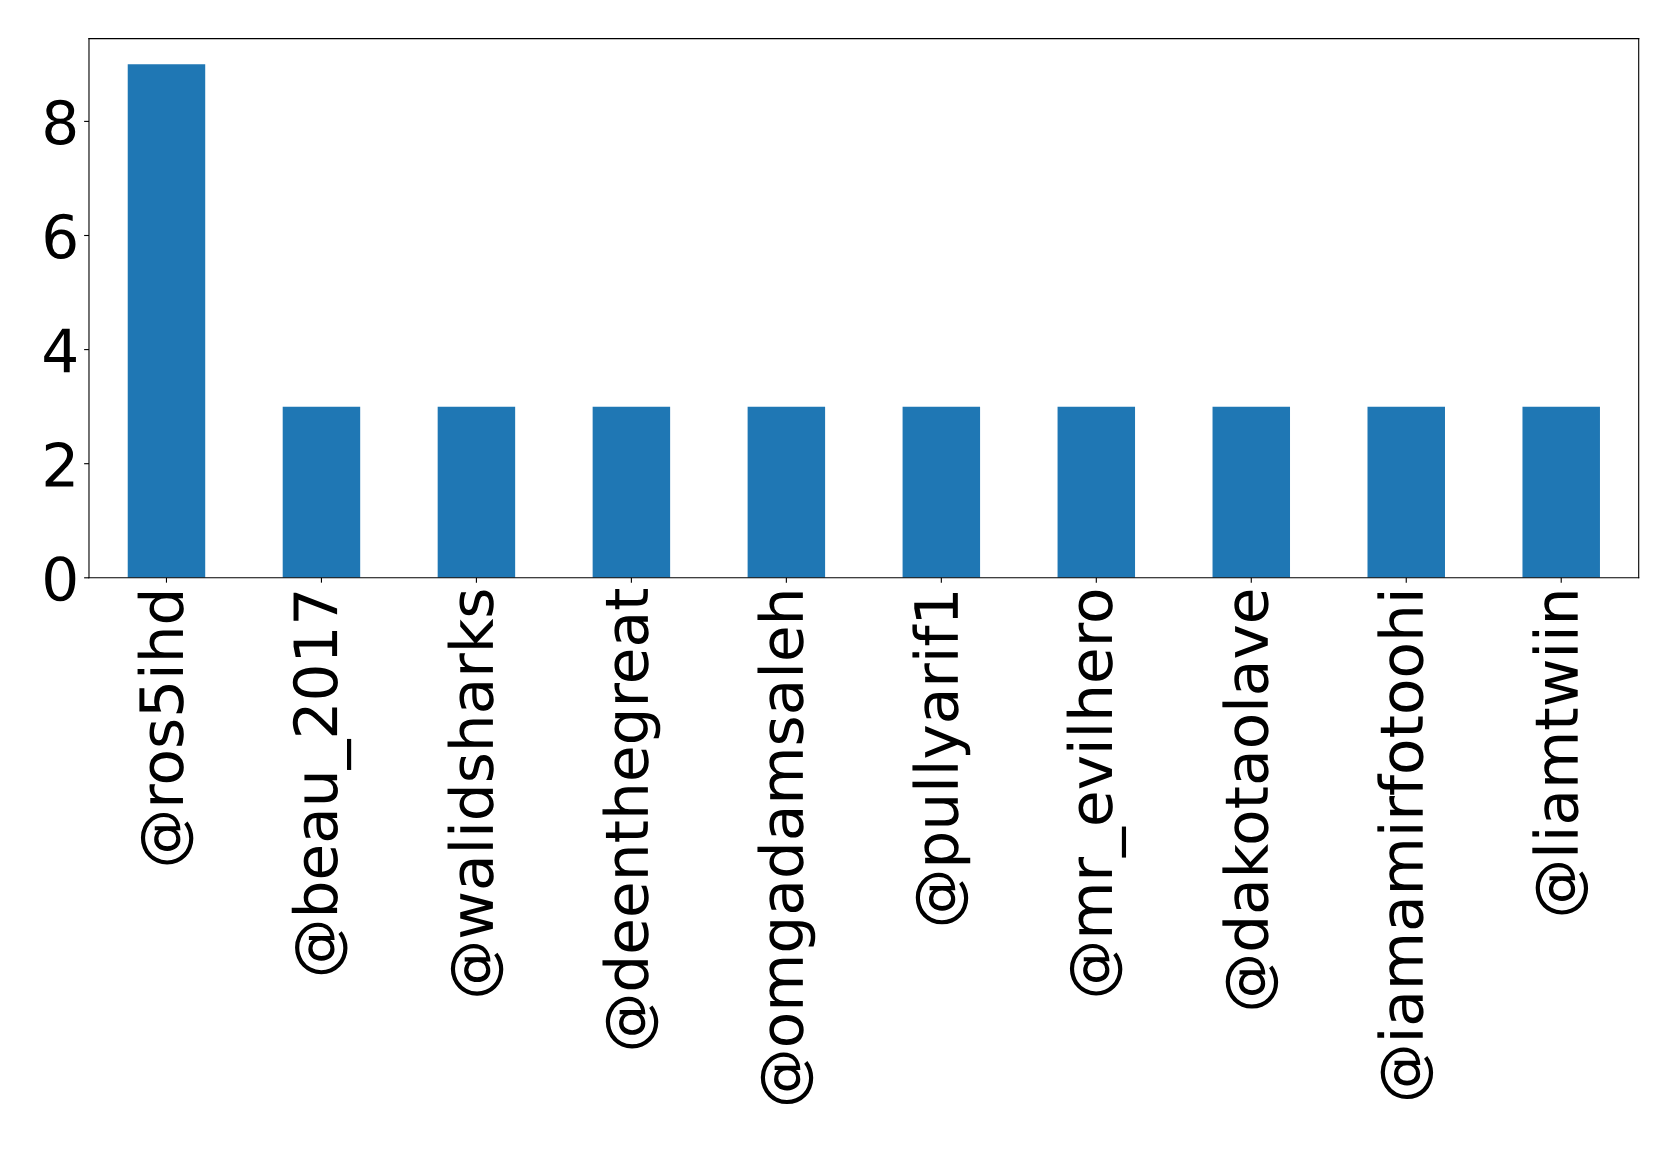  Describe the element at coordinates (321, 783) in the screenshot. I see `x-tick-label: @beau_2017` at that location.